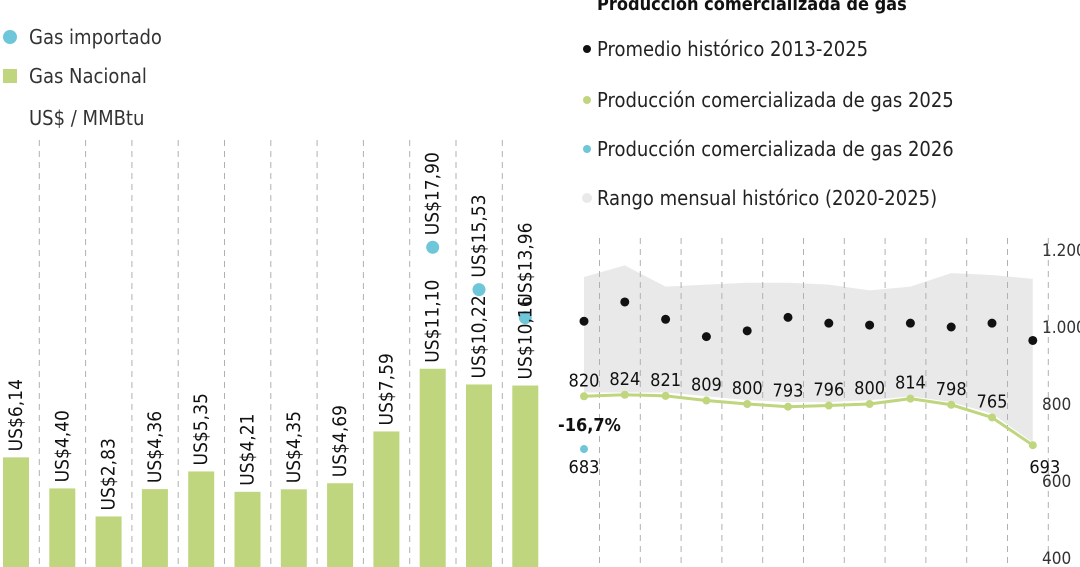  I want to click on line-chart-title: Producción comercializada de gas, so click(752, 7).